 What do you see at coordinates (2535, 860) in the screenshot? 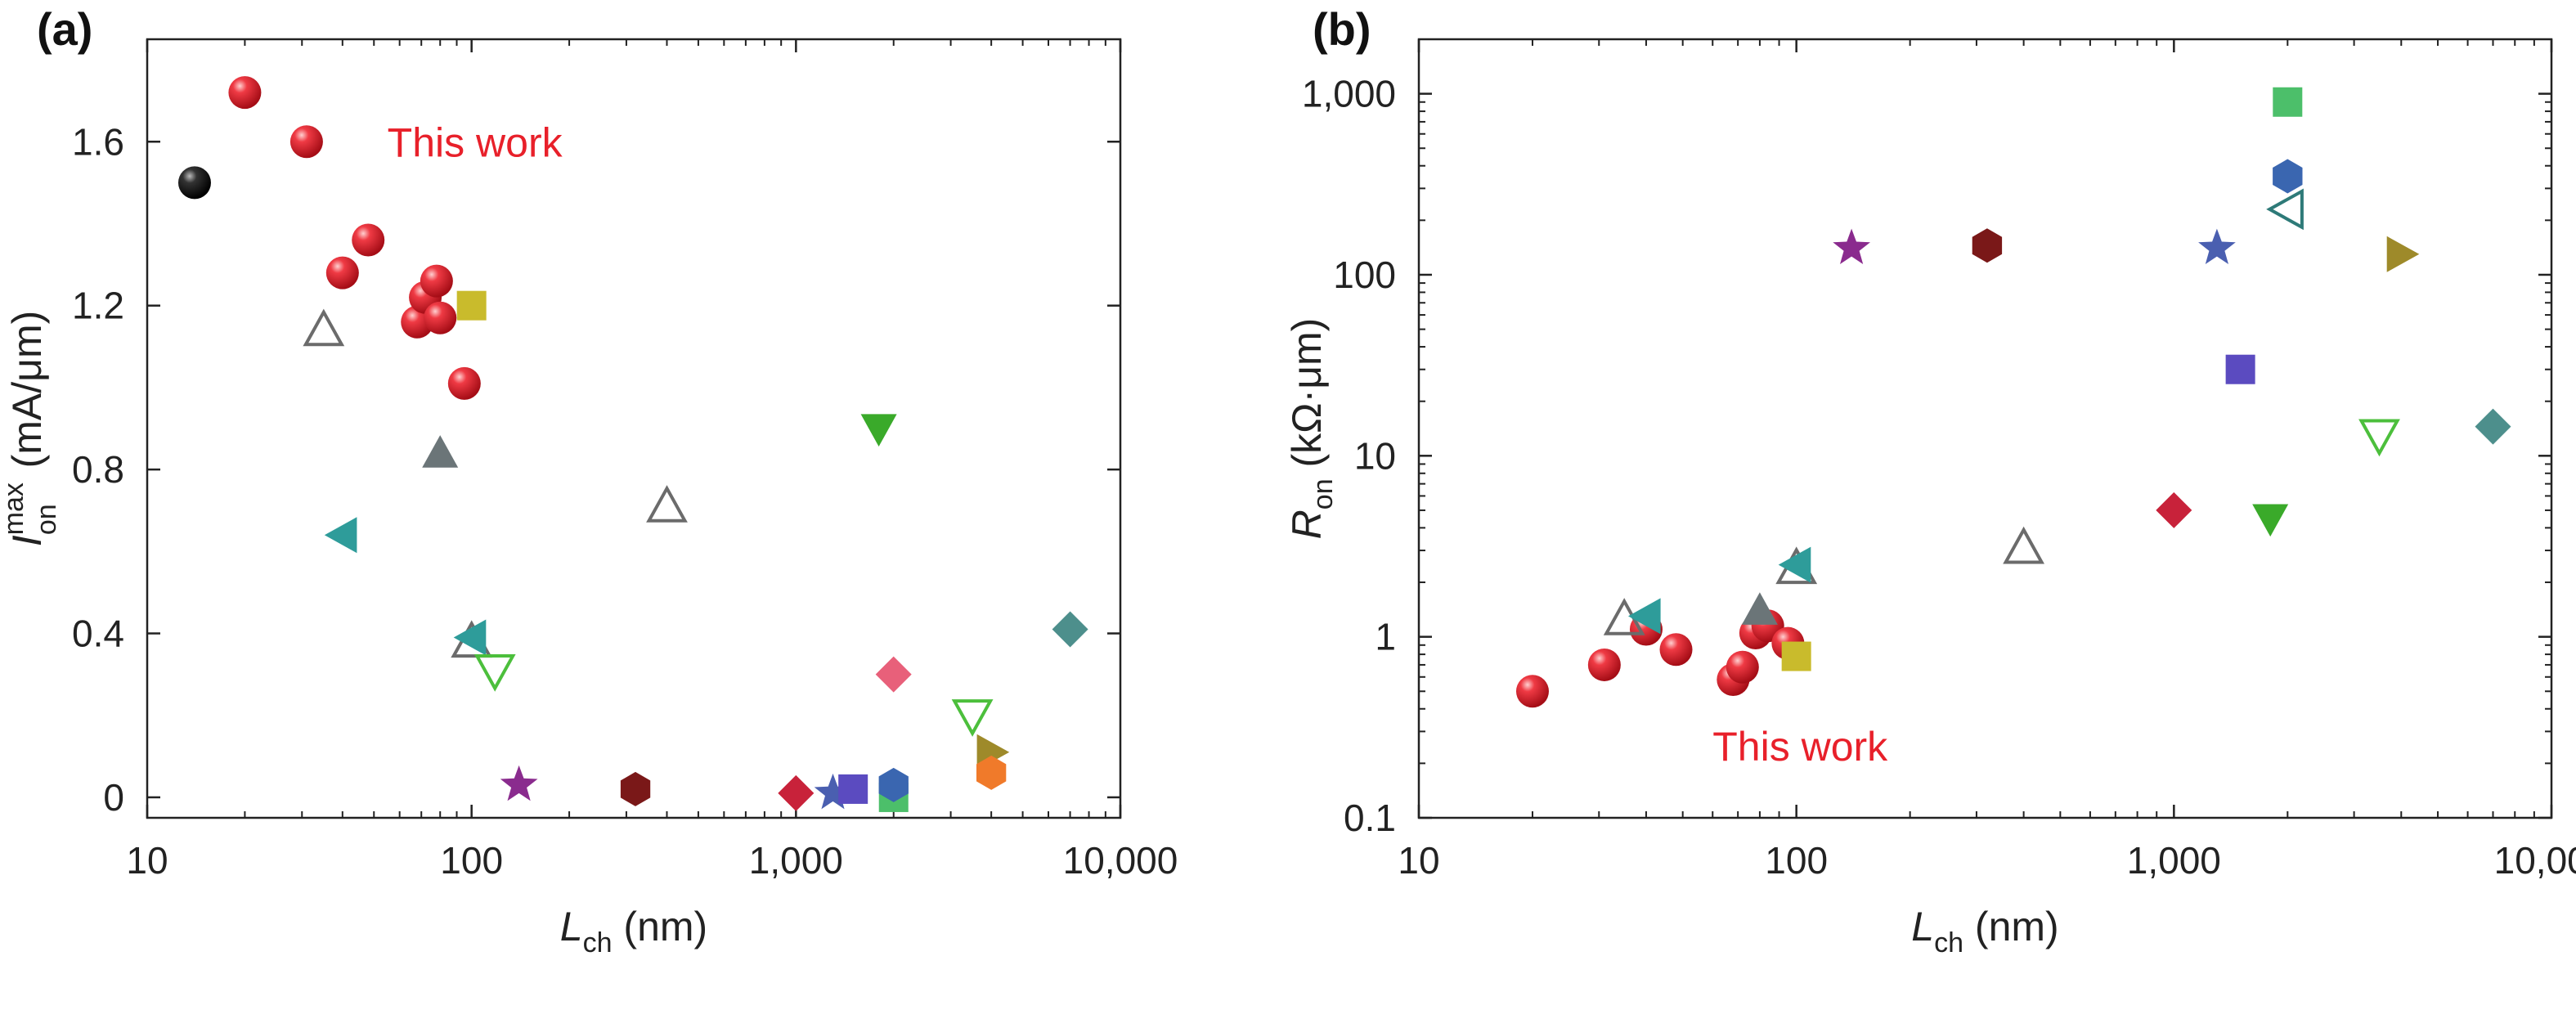
I see `panel-b-x-tick-label: 10,000` at bounding box center [2535, 860].